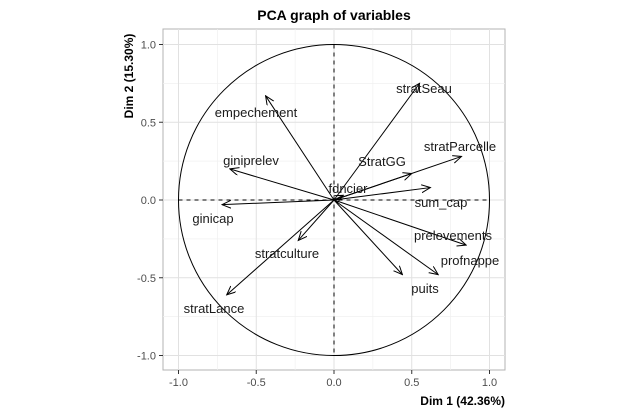 This screenshot has width=626, height=415. I want to click on label-ginicap: ginicap, so click(212, 218).